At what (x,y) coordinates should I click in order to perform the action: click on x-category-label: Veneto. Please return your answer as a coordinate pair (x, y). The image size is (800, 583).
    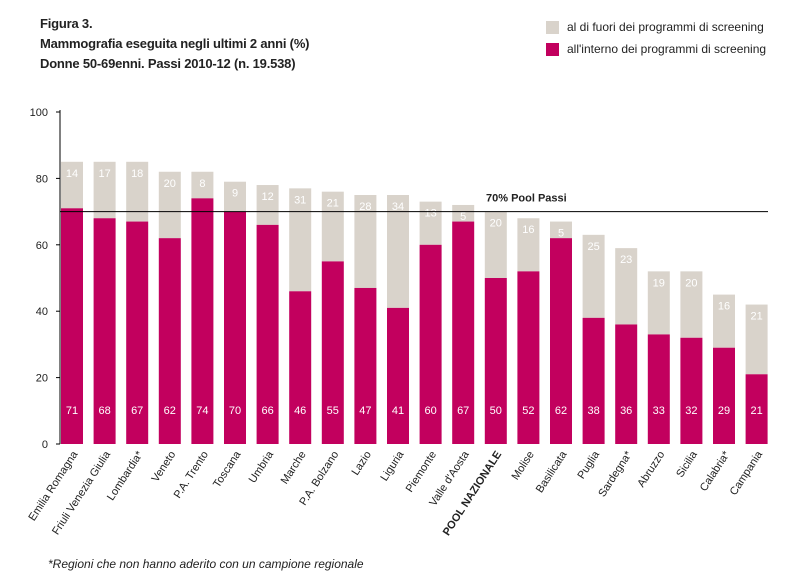
    Looking at the image, I should click on (164, 466).